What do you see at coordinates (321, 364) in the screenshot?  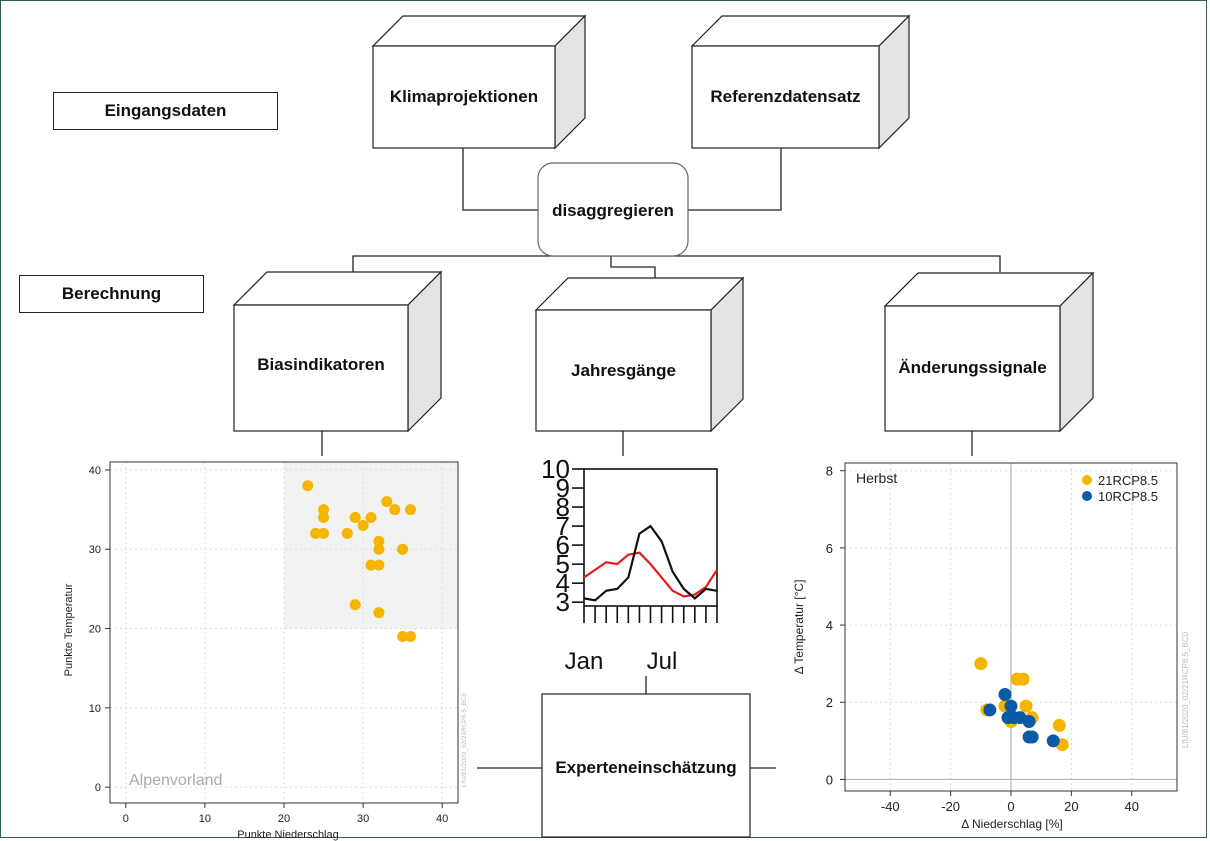 I see `biasindikatoren-text: Biasindikatoren` at bounding box center [321, 364].